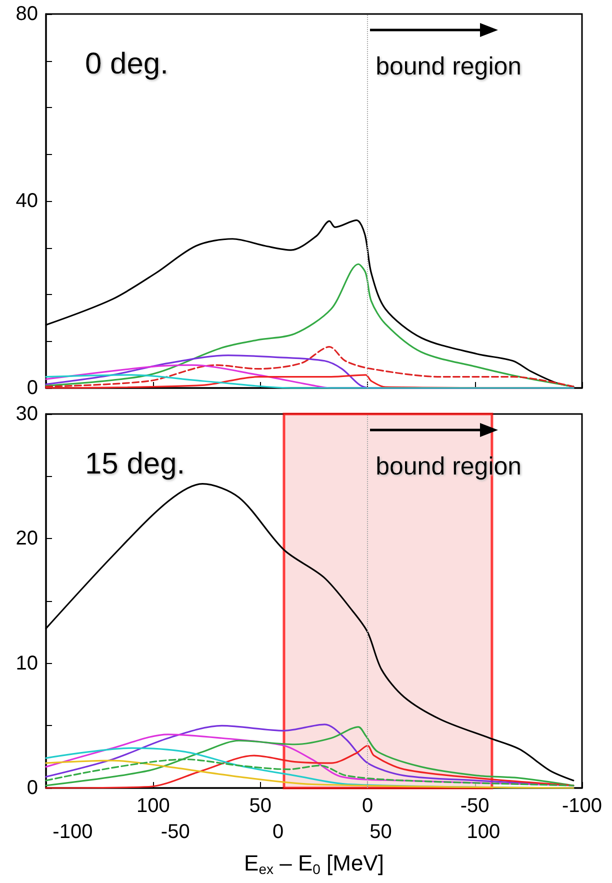 The height and width of the screenshot is (883, 612). I want to click on y-tick-label: 40, so click(27, 201).